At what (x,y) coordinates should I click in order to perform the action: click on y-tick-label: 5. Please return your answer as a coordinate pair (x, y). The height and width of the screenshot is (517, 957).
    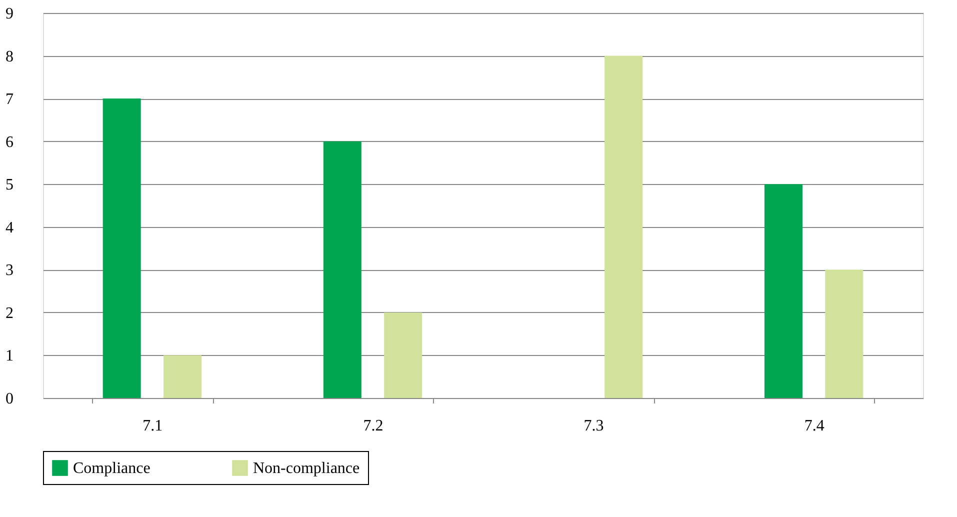
    Looking at the image, I should click on (10, 185).